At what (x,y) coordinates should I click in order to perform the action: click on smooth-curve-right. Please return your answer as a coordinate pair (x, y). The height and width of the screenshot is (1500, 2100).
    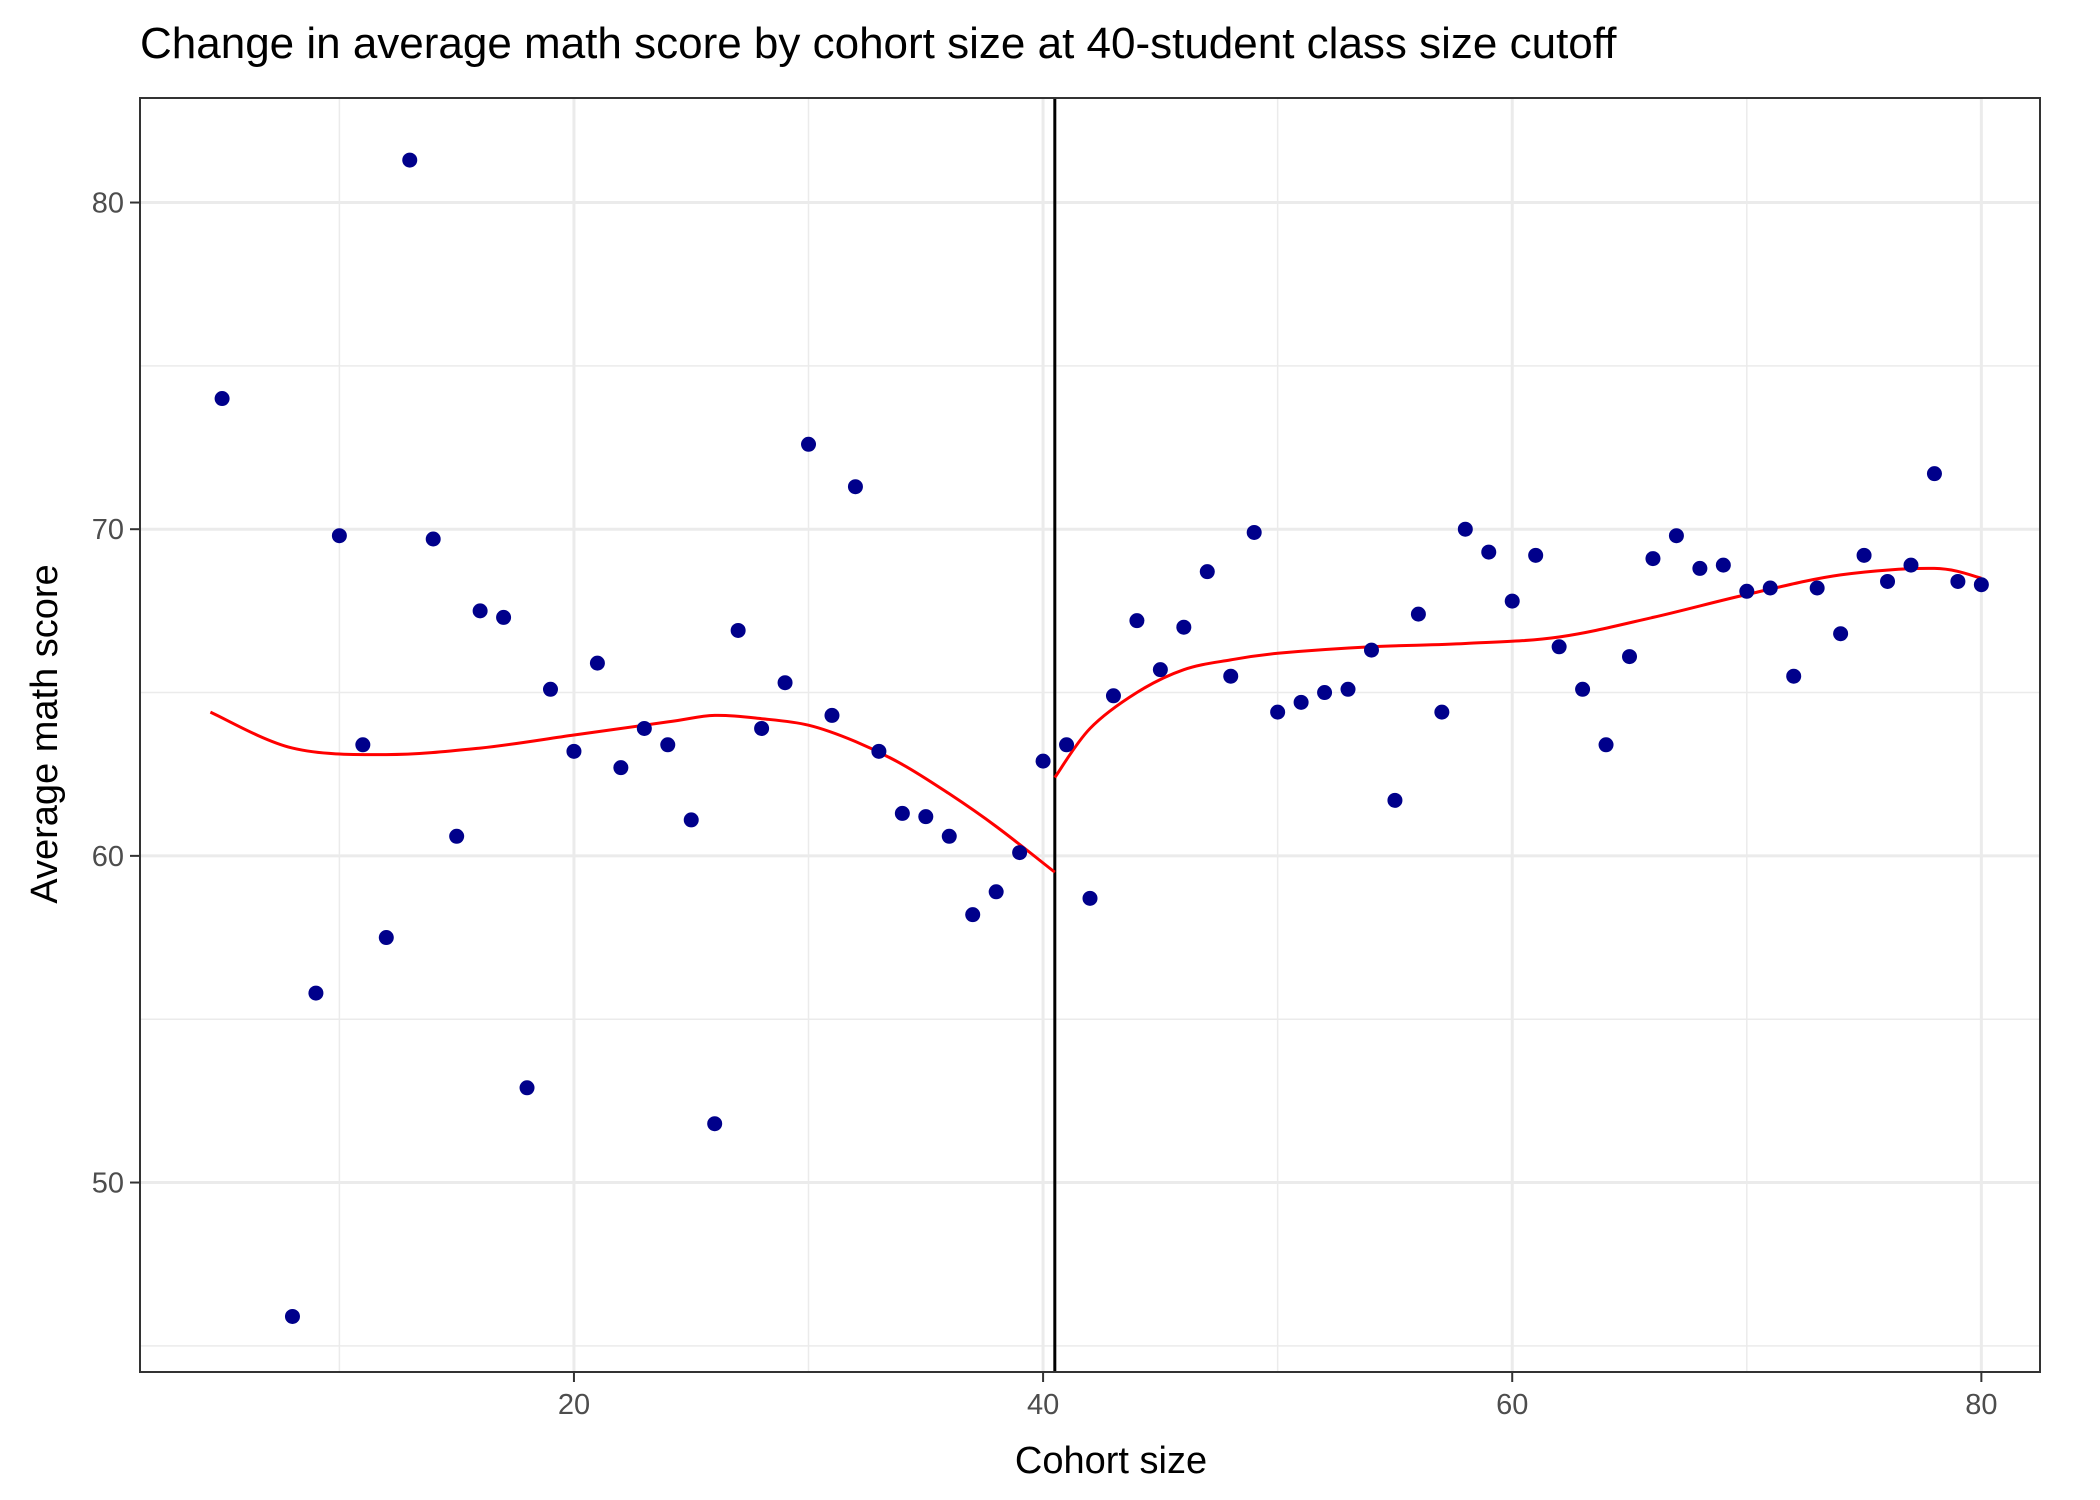
    Looking at the image, I should click on (1517, 672).